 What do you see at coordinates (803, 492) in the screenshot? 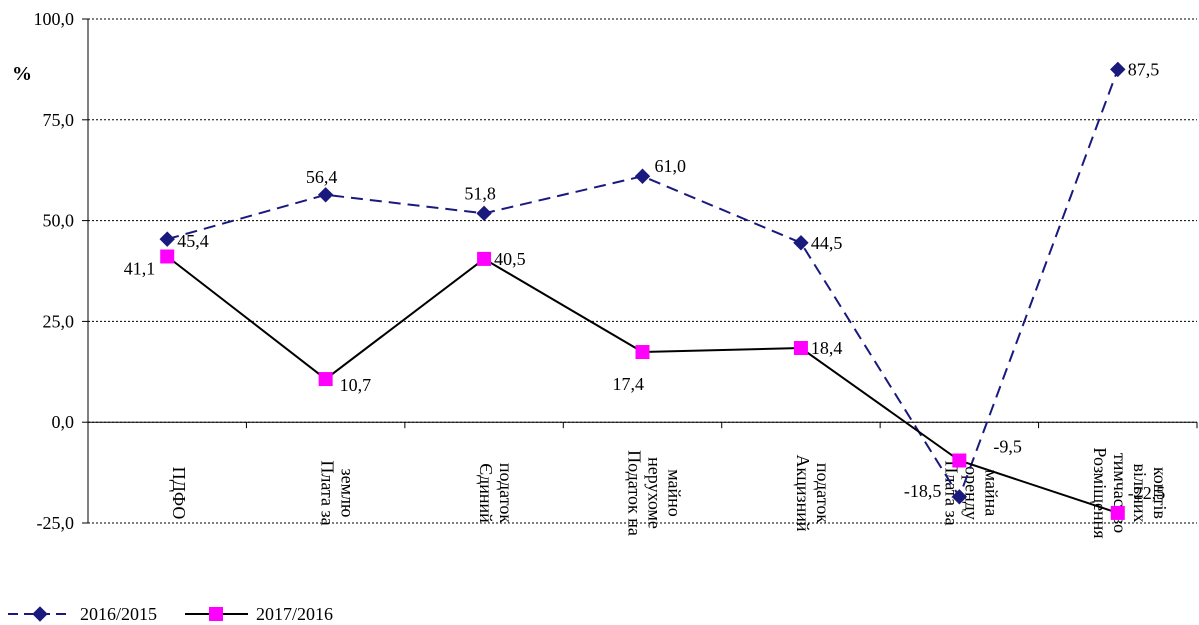
I see `x-category-label-line: Акцизний` at bounding box center [803, 492].